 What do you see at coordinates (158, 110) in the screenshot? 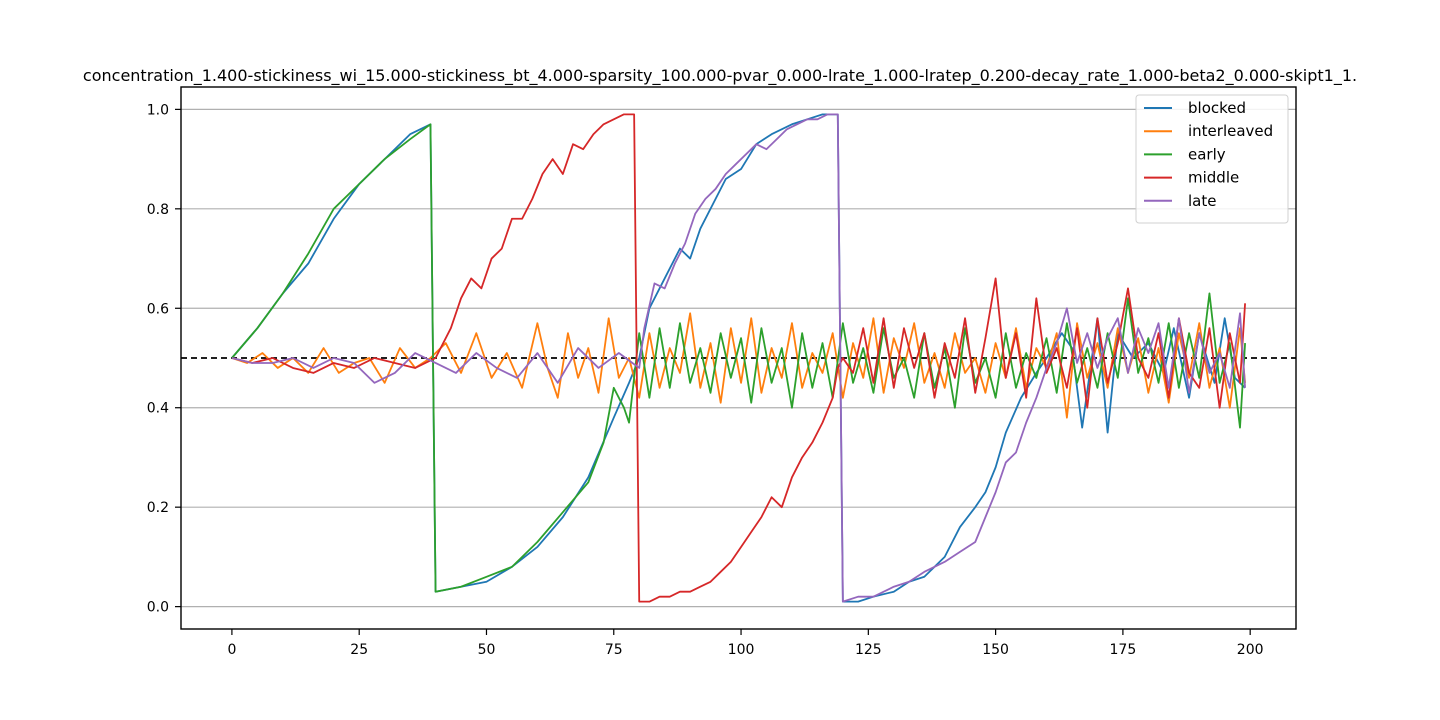
I see `y-tick-label: 1.0` at bounding box center [158, 110].